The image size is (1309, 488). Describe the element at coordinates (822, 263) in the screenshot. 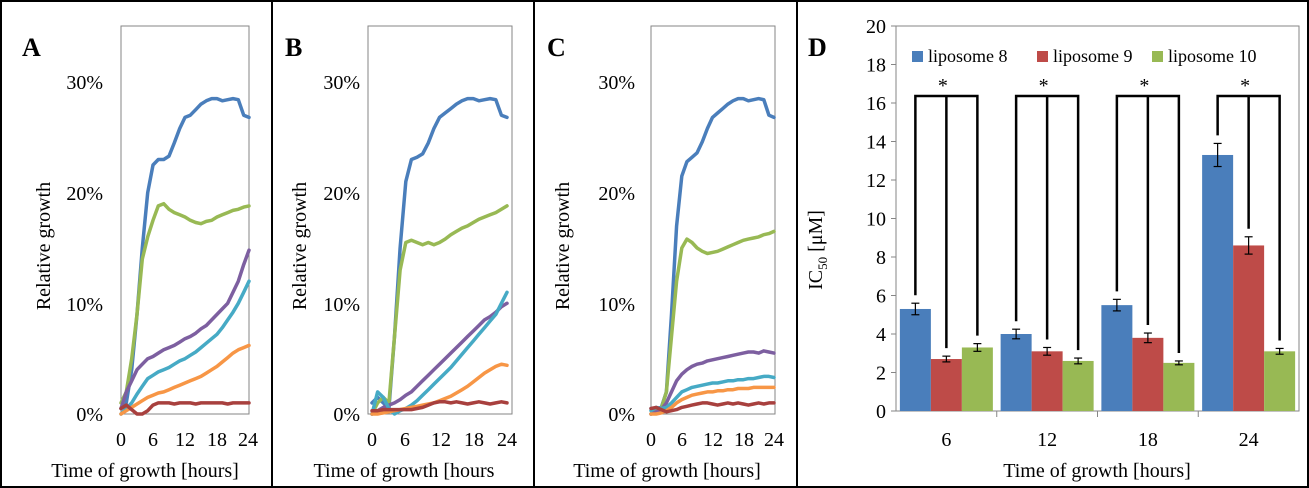

I see `y-axis-label-subscript: 50` at that location.